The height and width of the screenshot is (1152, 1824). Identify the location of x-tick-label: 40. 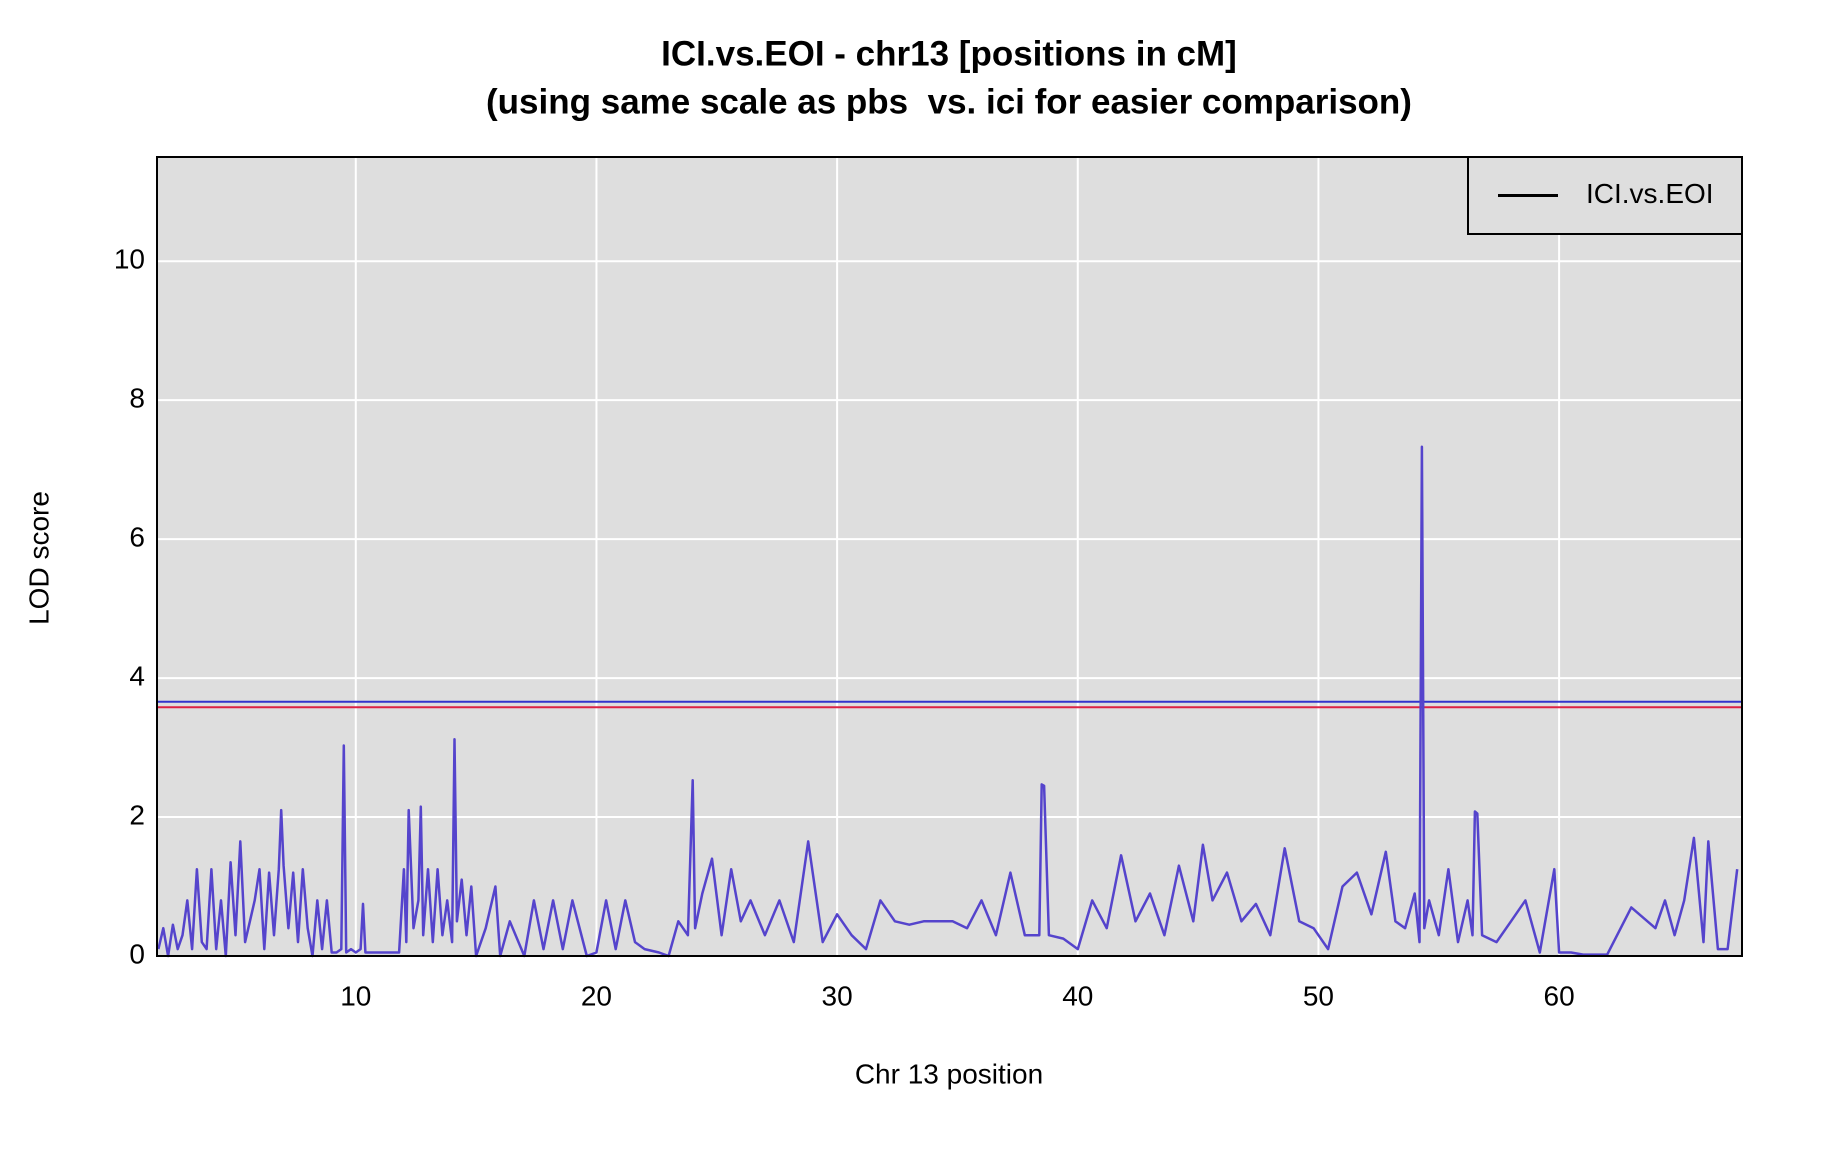
(1077, 995).